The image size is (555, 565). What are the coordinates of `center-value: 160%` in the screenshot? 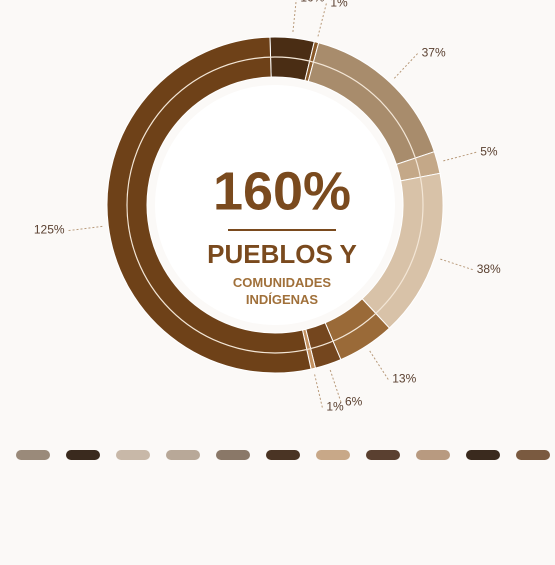 It's located at (282, 191).